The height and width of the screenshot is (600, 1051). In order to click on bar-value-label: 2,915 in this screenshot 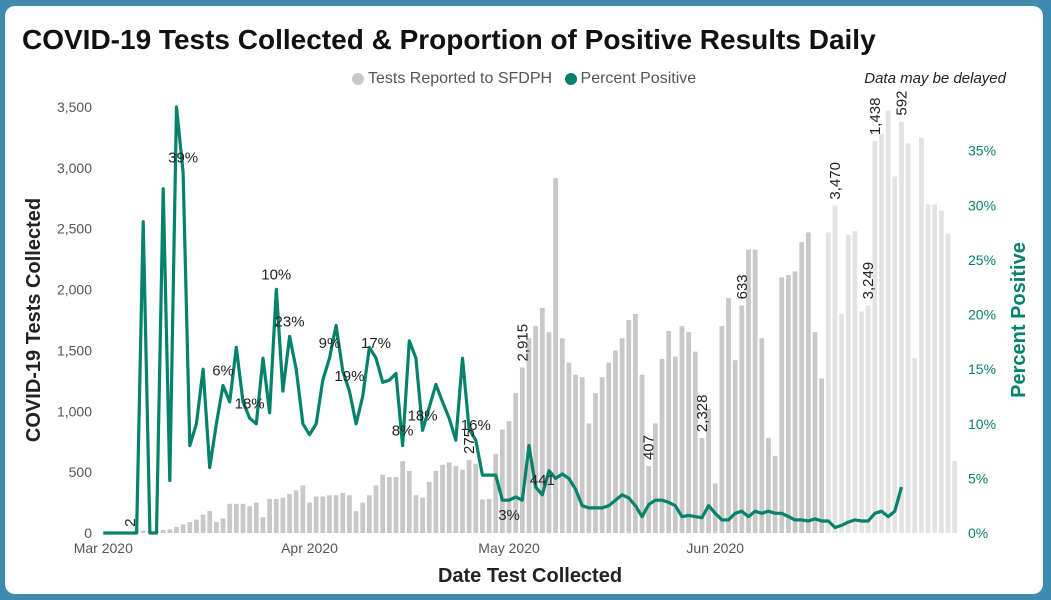, I will do `click(522, 343)`.